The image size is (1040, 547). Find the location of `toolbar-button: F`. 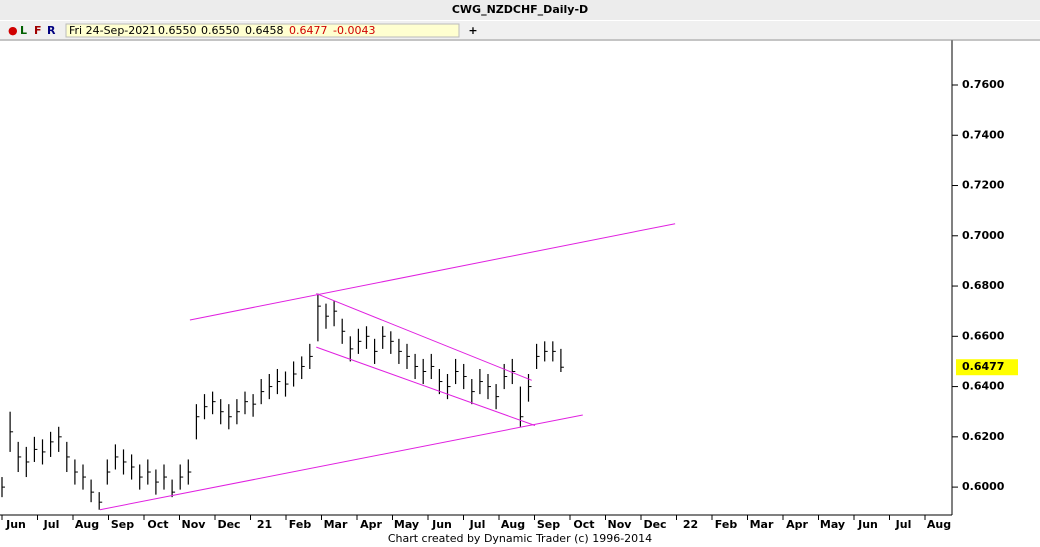

toolbar-button: F is located at coordinates (38, 30).